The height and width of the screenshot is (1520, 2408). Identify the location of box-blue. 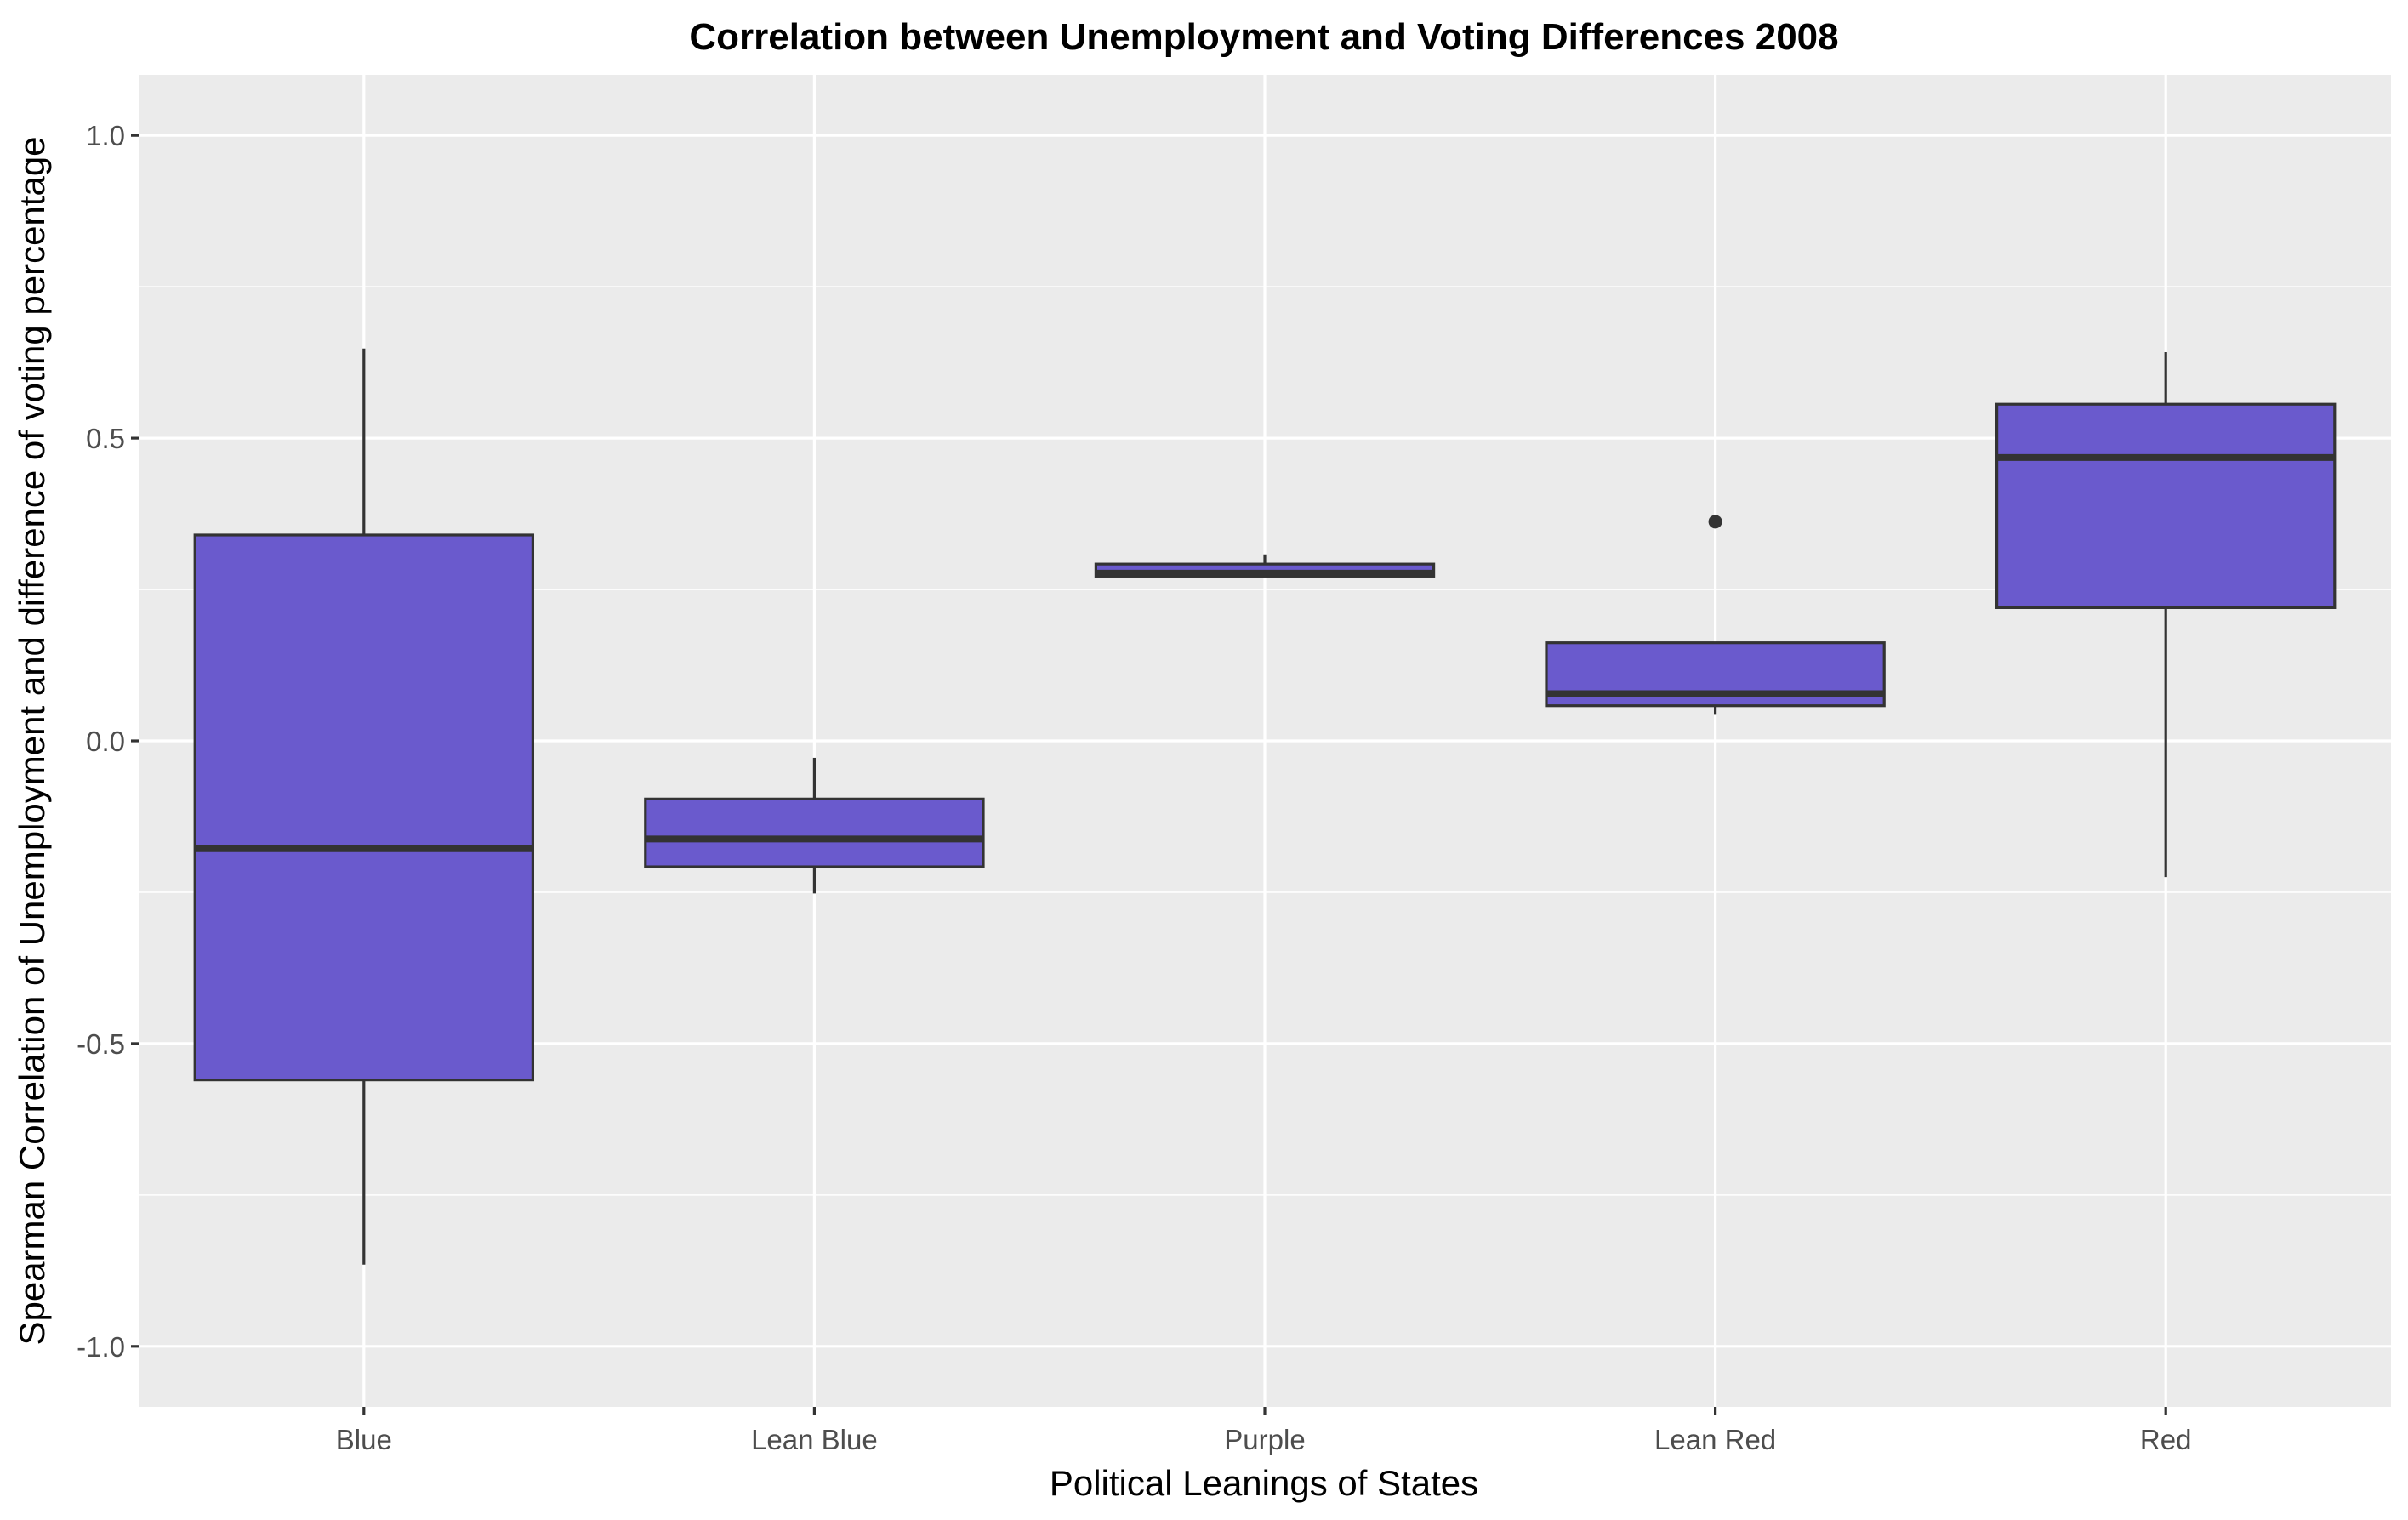
(364, 806).